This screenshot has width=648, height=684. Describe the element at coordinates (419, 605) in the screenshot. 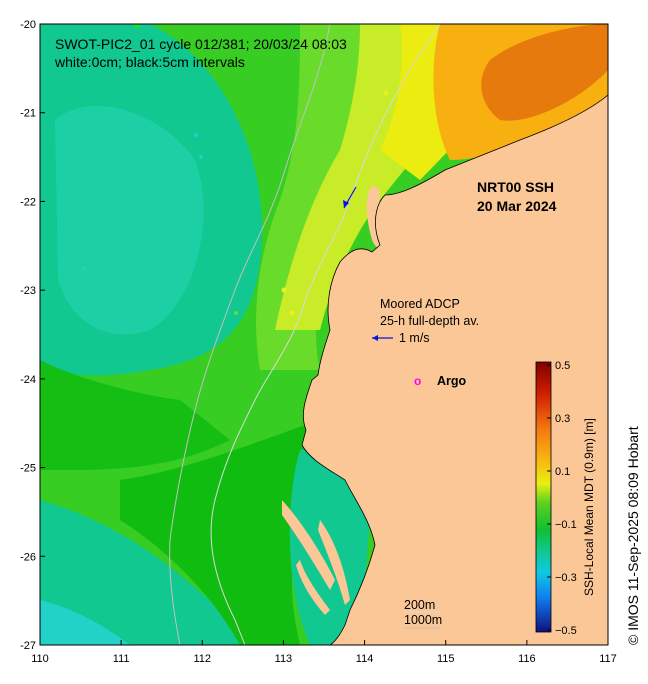

I see `isobath-200m-label: 200m` at that location.